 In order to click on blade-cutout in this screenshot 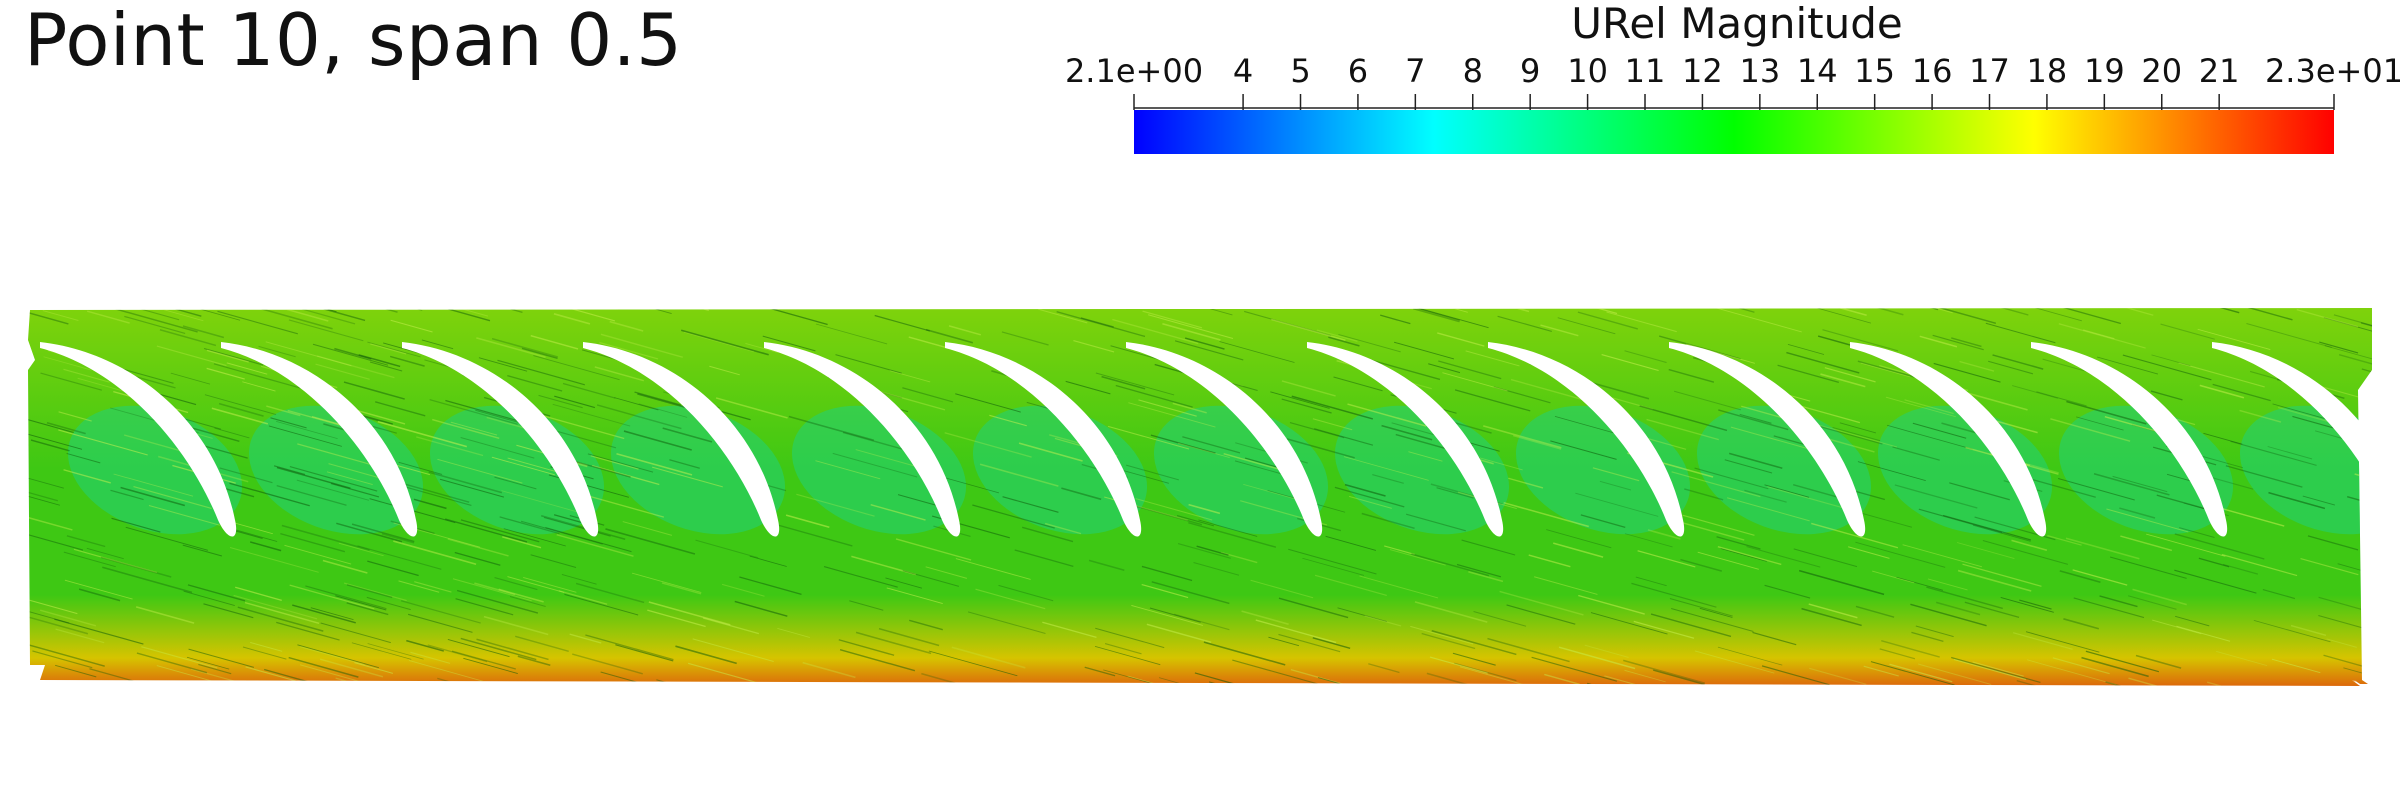, I will do `click(1405, 439)`.